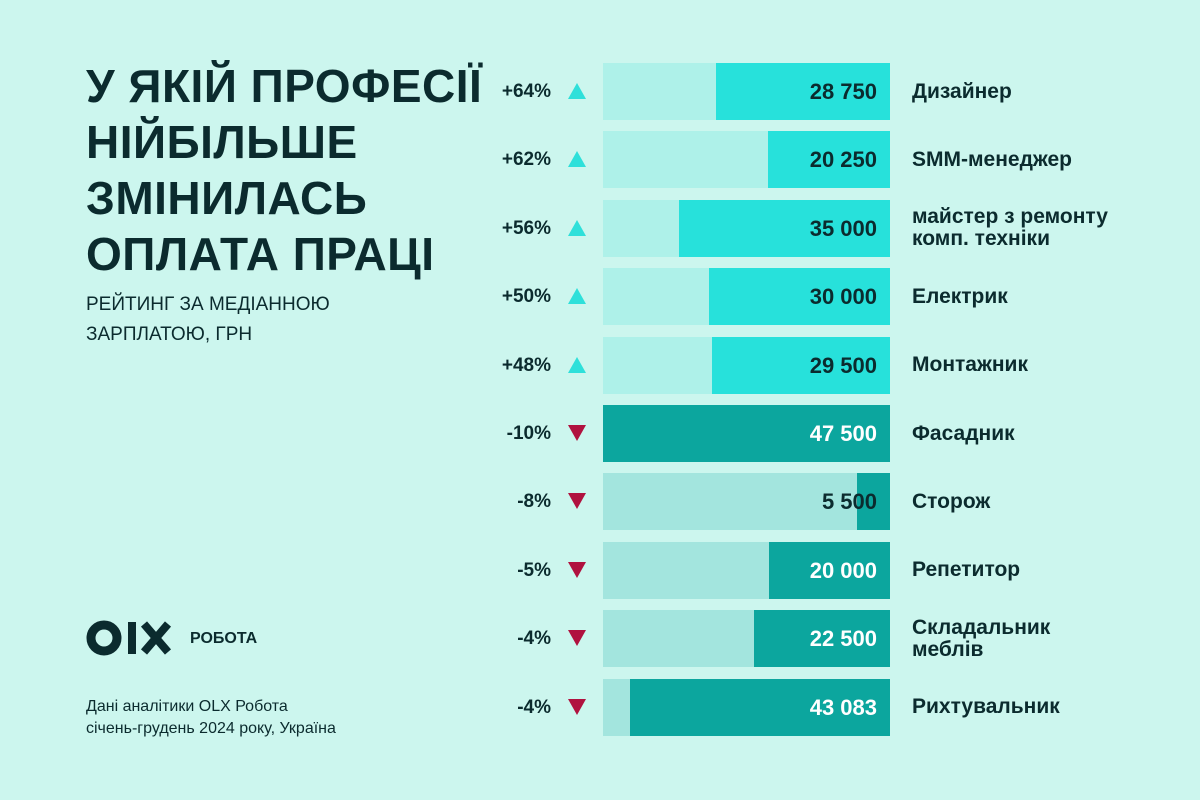 The image size is (1200, 800). I want to click on logo-l, so click(132, 638).